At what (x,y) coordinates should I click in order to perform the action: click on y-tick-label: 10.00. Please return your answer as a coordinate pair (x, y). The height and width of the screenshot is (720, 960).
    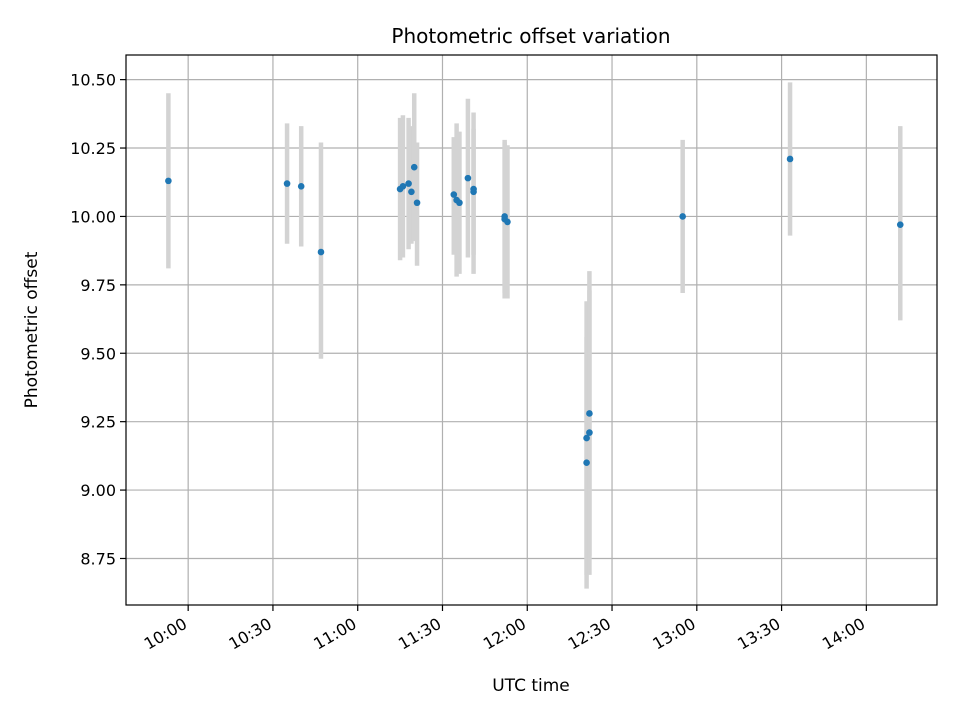
    Looking at the image, I should click on (93, 216).